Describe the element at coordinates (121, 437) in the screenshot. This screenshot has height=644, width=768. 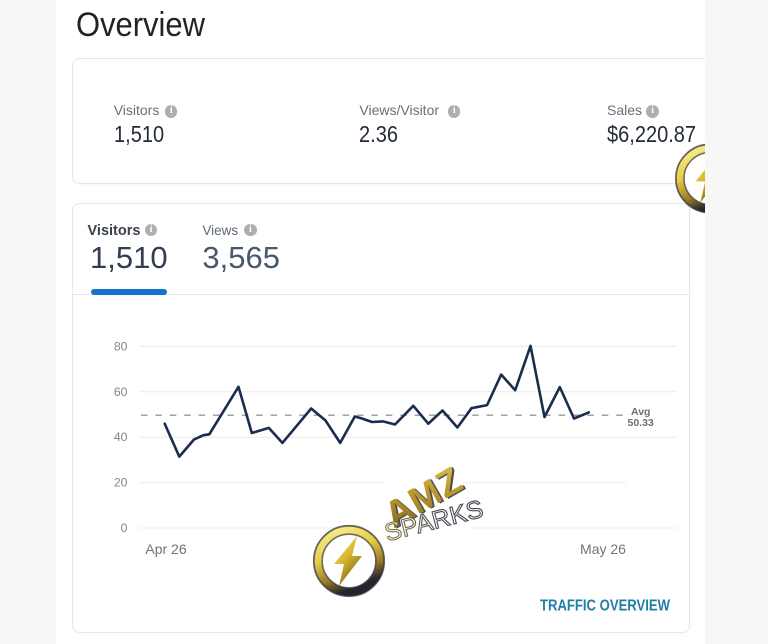
I see `svg-text: 40` at that location.